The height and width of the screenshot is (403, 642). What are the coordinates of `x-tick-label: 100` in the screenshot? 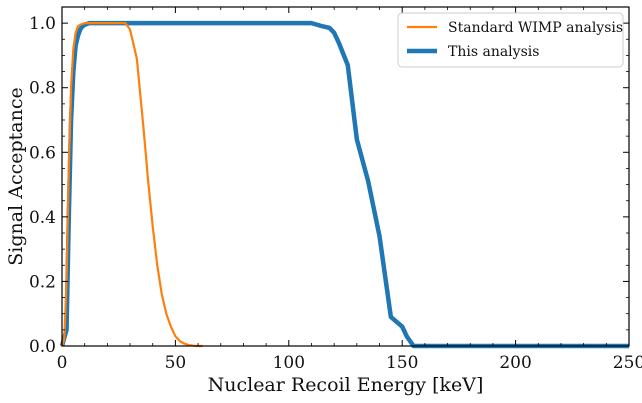 It's located at (289, 363).